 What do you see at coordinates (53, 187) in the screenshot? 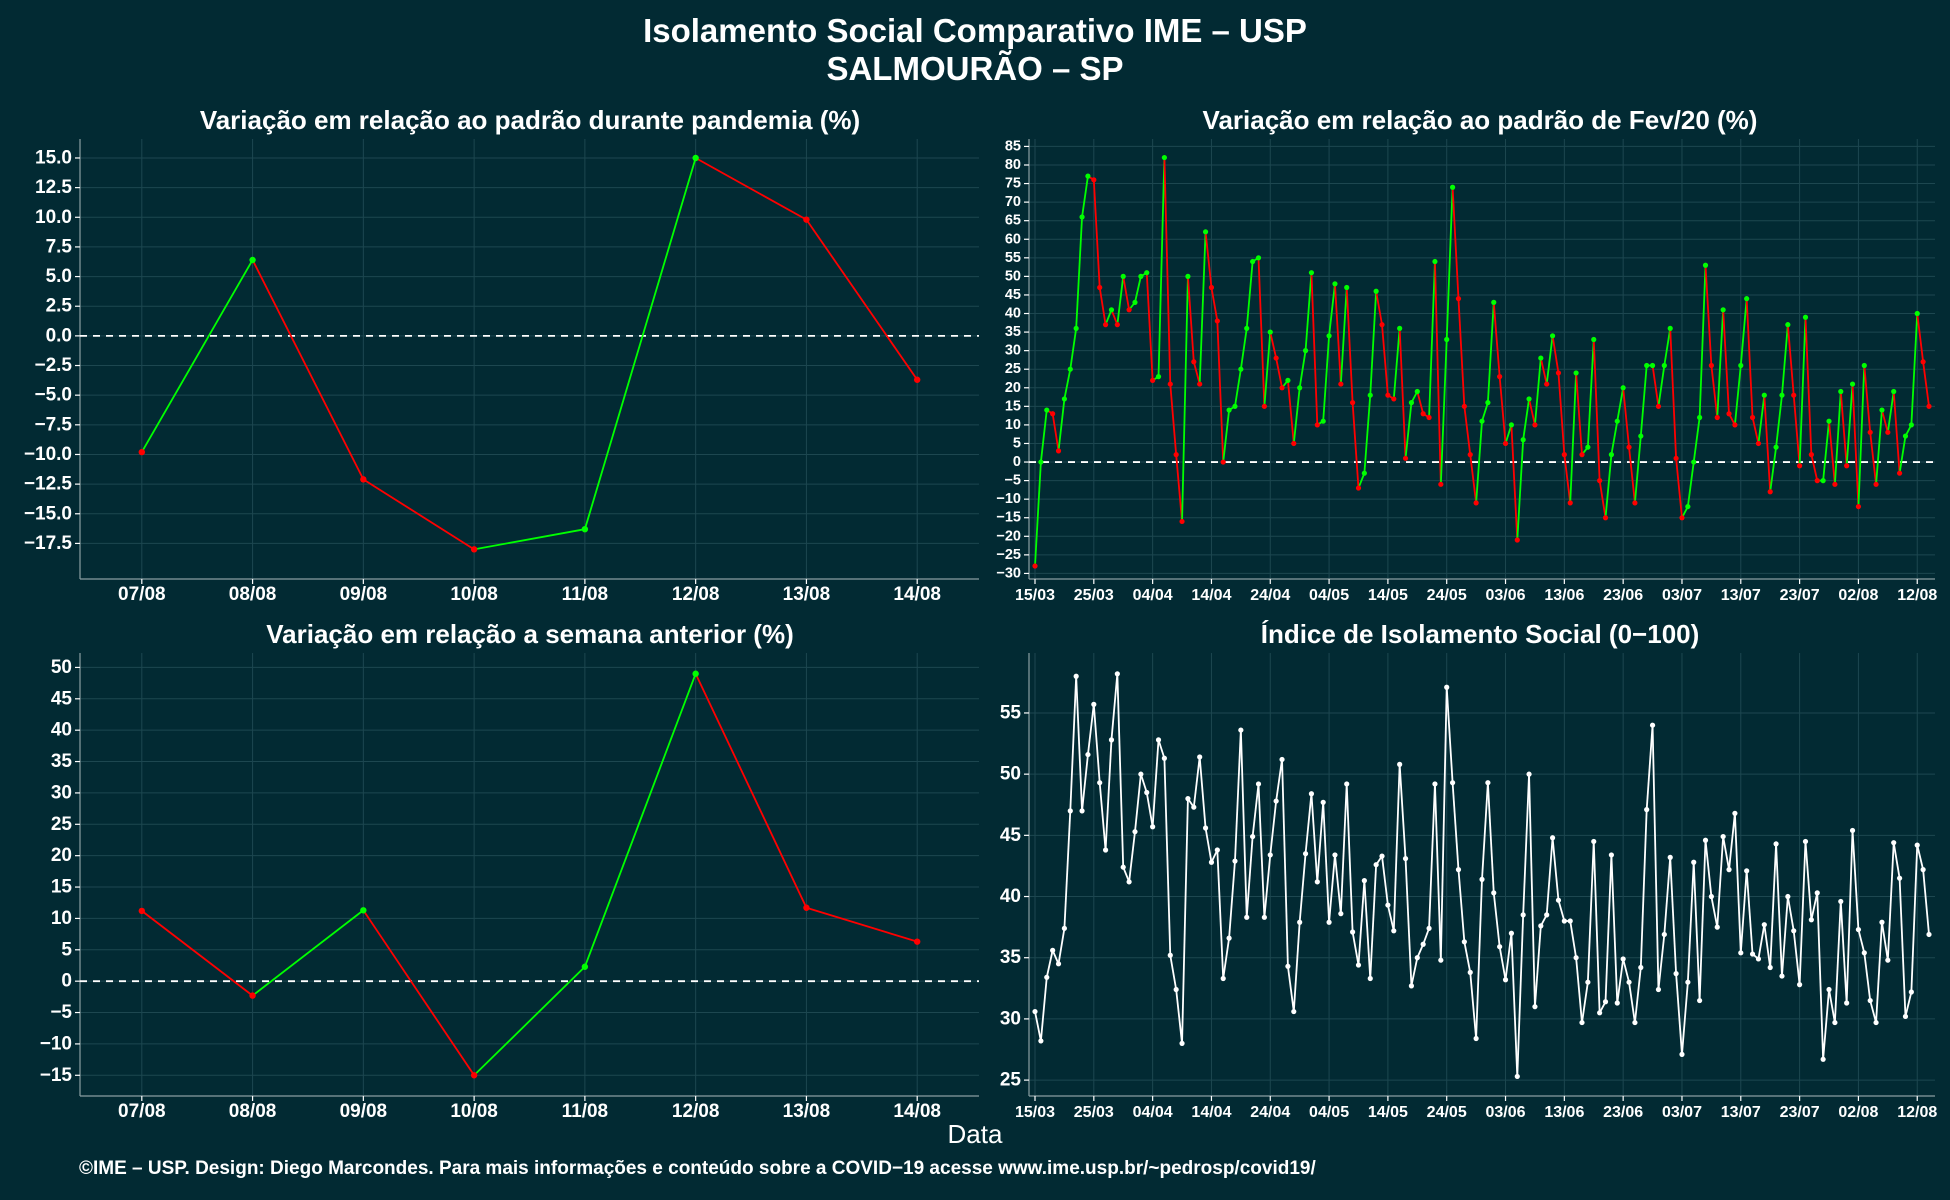
I see `y-tick-label: 12.5` at bounding box center [53, 187].